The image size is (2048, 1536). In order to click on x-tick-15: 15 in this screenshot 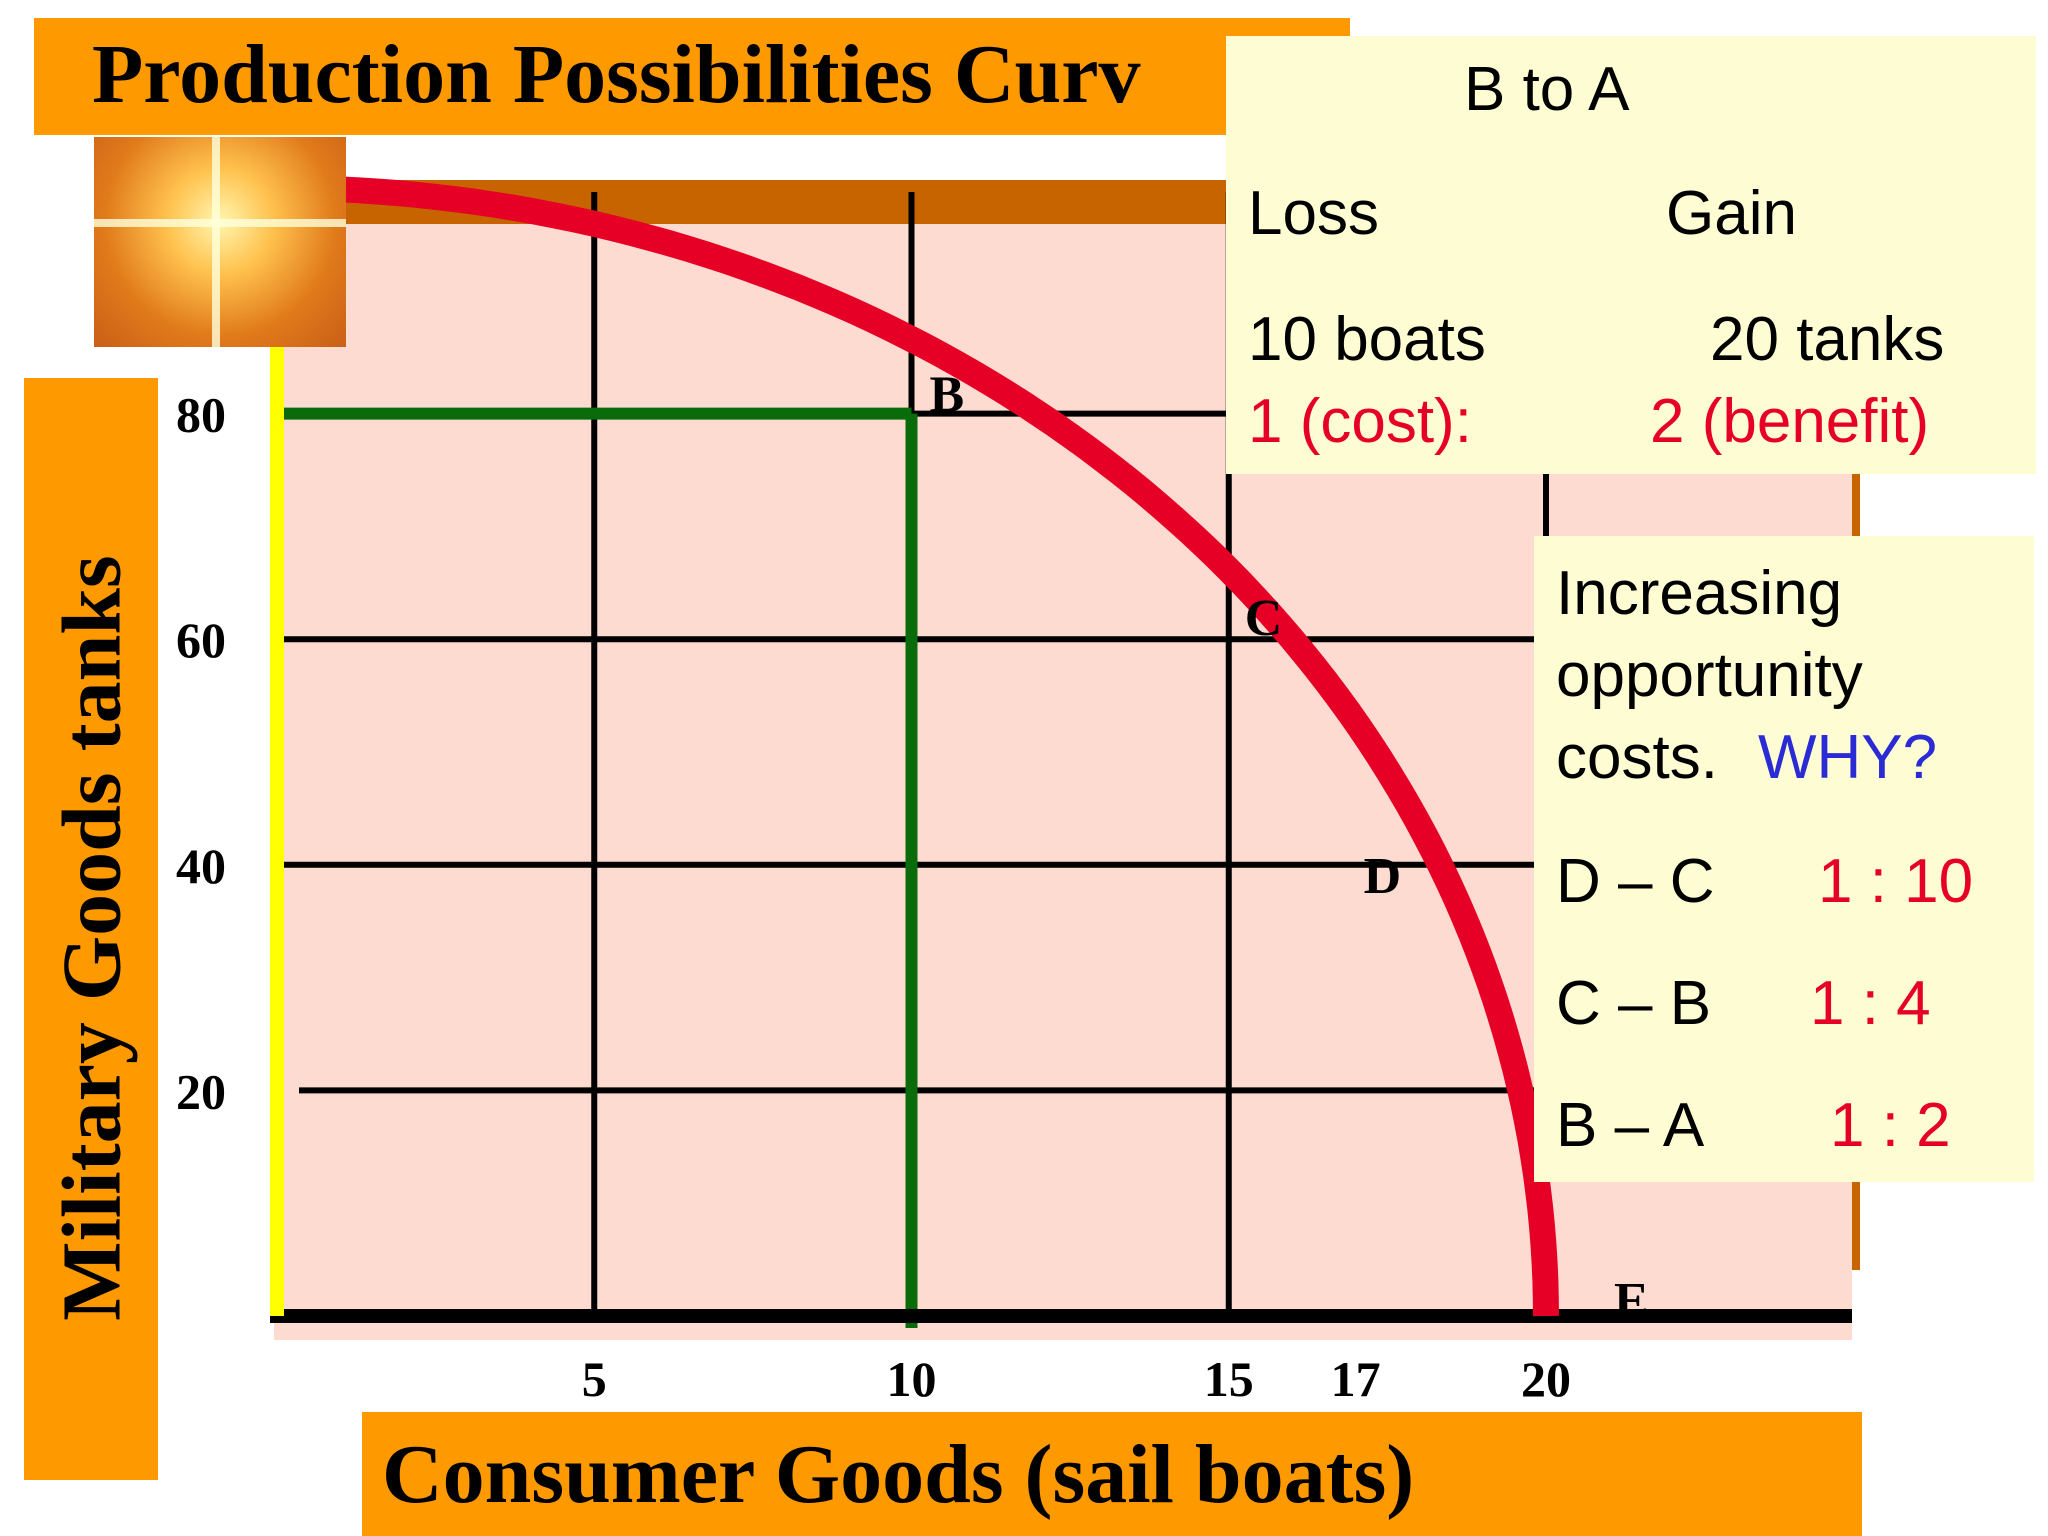, I will do `click(1229, 1379)`.